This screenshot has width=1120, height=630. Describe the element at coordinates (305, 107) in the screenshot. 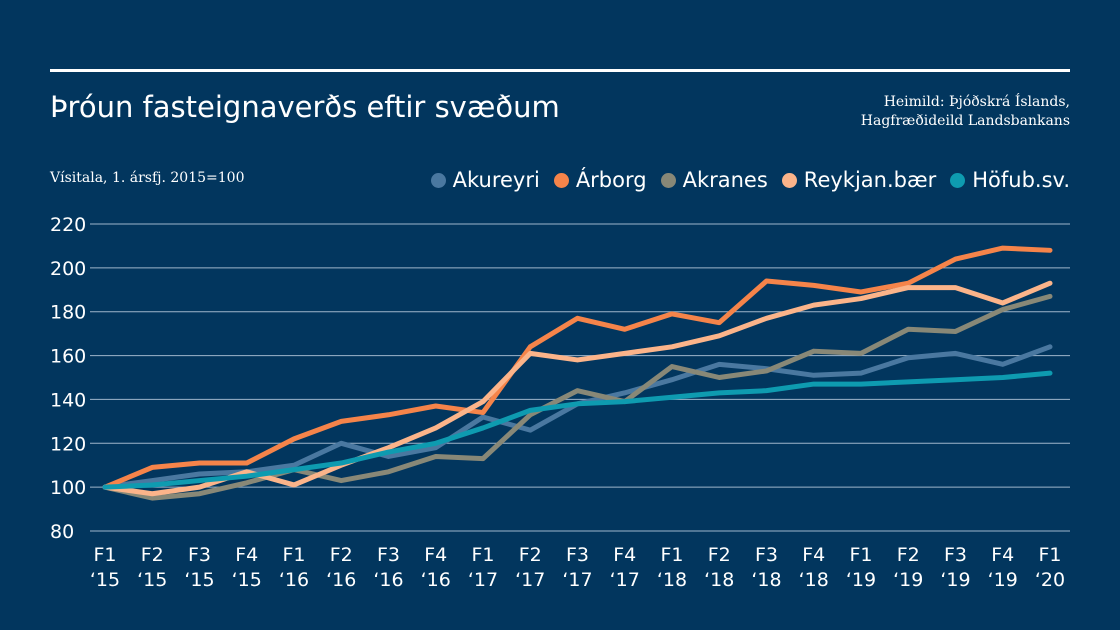

I see `chart-title: Þróun fasteignaverðs eftir svæðum` at that location.